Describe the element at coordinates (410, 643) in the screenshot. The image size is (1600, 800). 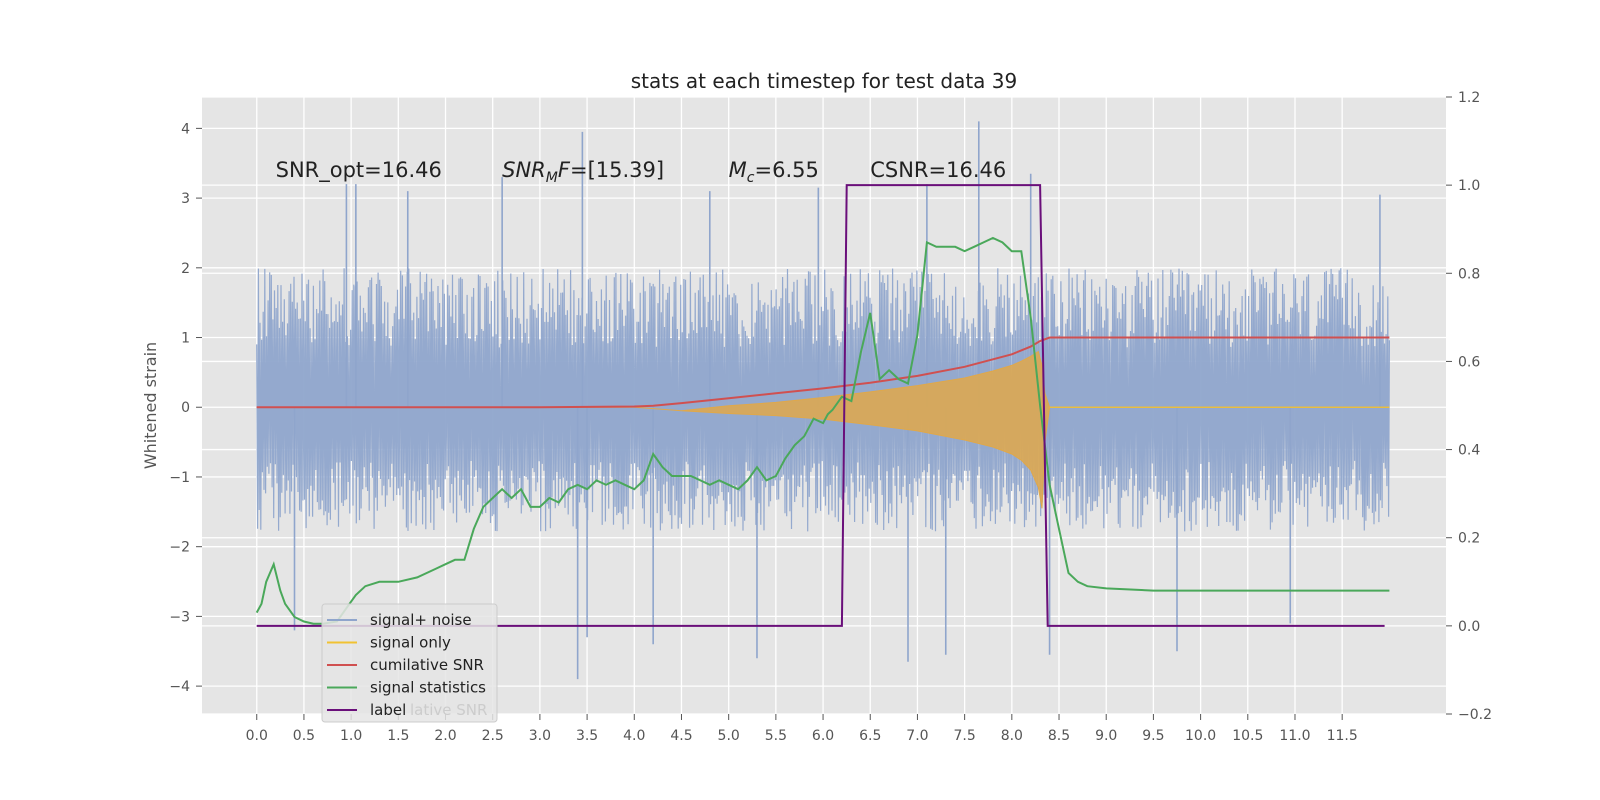
I see `legend-label: signal only` at that location.